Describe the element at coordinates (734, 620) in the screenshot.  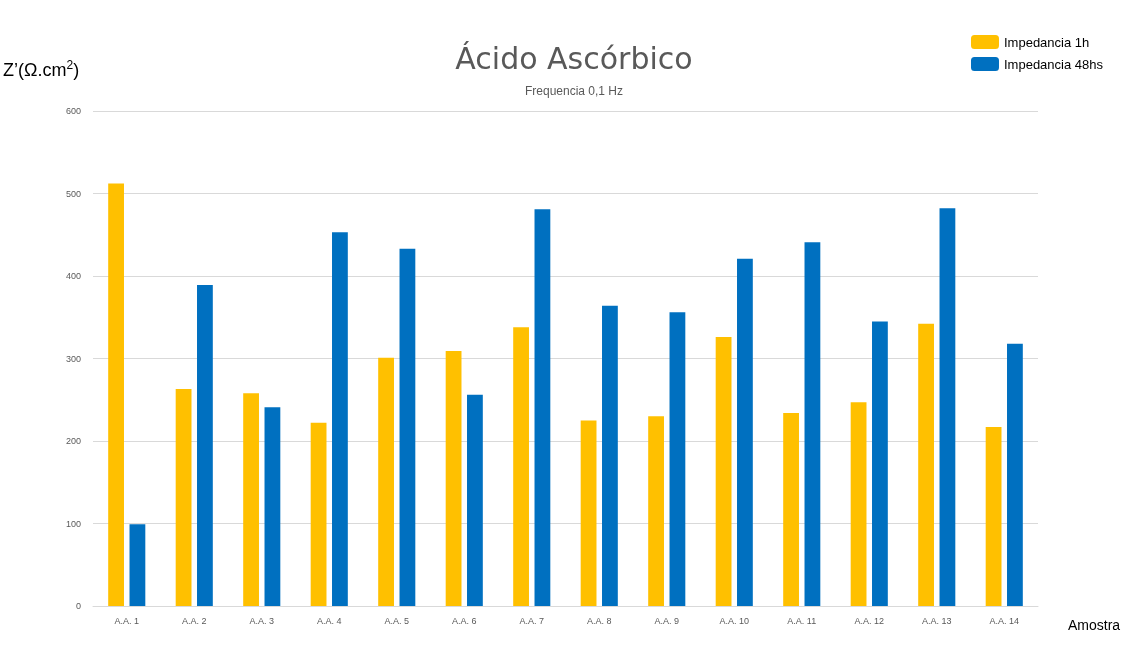
I see `x-tick-label: A.A. 10` at that location.